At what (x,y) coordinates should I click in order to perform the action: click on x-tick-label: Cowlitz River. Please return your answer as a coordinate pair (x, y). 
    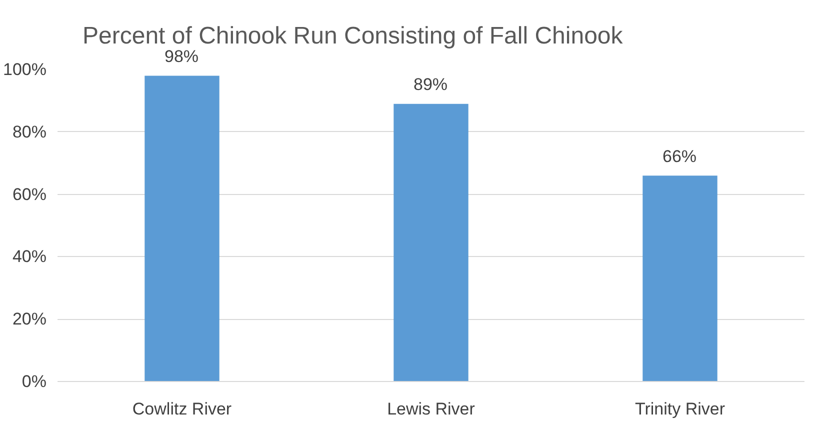
    Looking at the image, I should click on (182, 409).